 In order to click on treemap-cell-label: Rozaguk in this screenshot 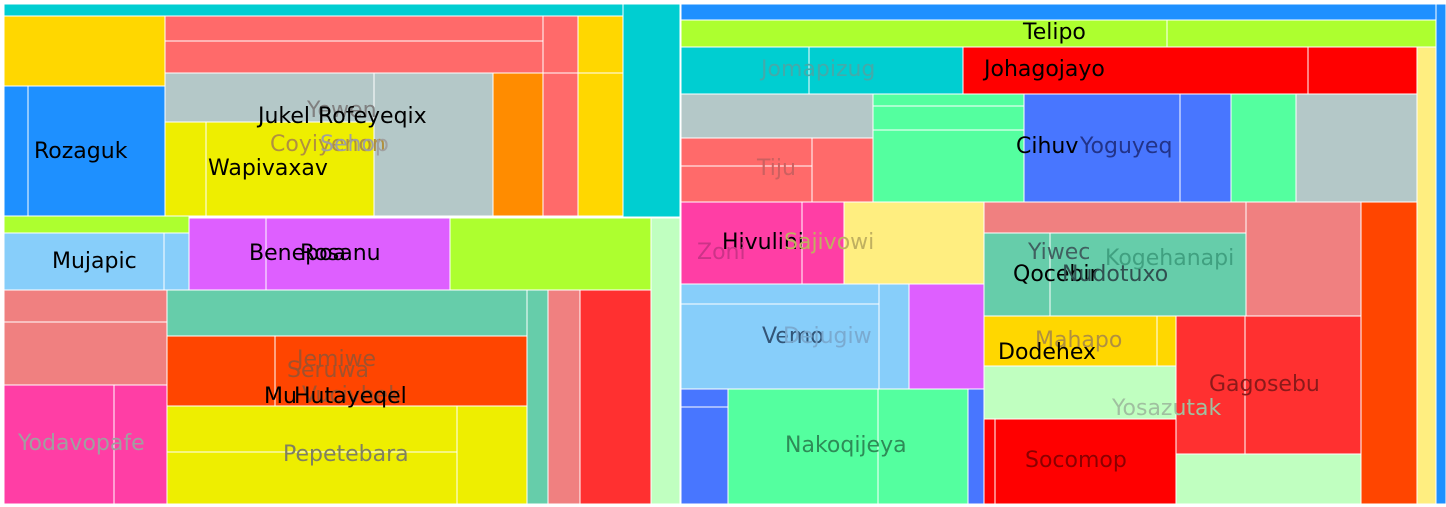, I will do `click(81, 151)`.